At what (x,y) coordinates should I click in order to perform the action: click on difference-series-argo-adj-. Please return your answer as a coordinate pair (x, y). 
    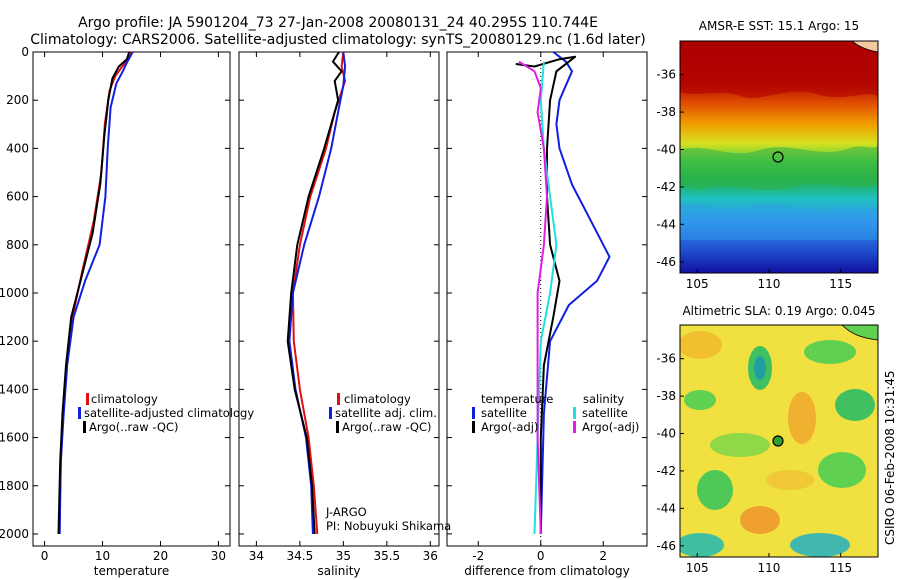
    Looking at the image, I should click on (533, 297).